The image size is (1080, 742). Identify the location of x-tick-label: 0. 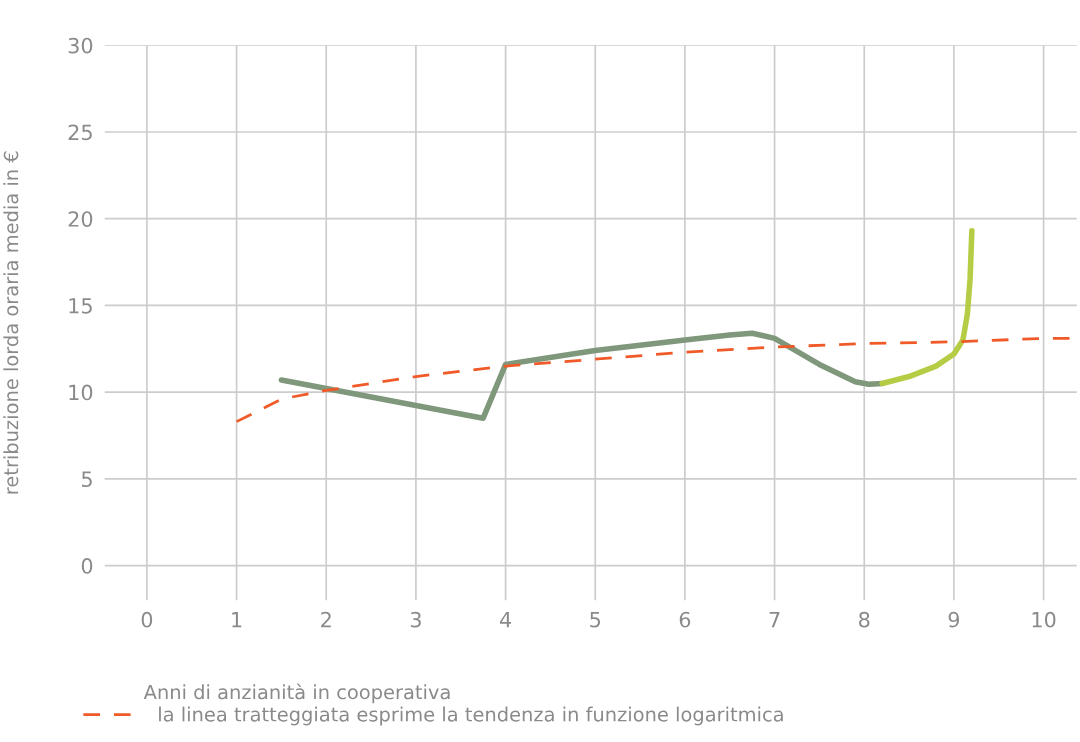
(147, 619).